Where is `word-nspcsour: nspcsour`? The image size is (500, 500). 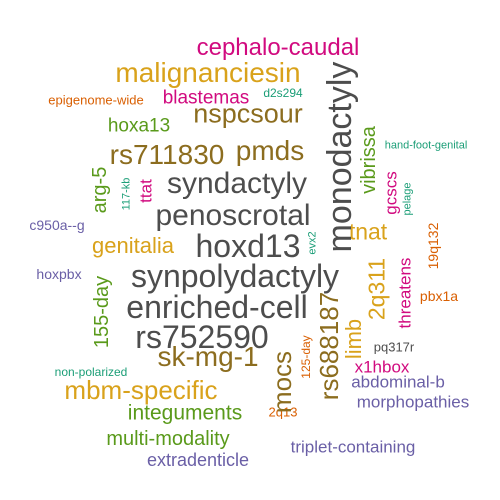
word-nspcsour: nspcsour is located at coordinates (248, 113).